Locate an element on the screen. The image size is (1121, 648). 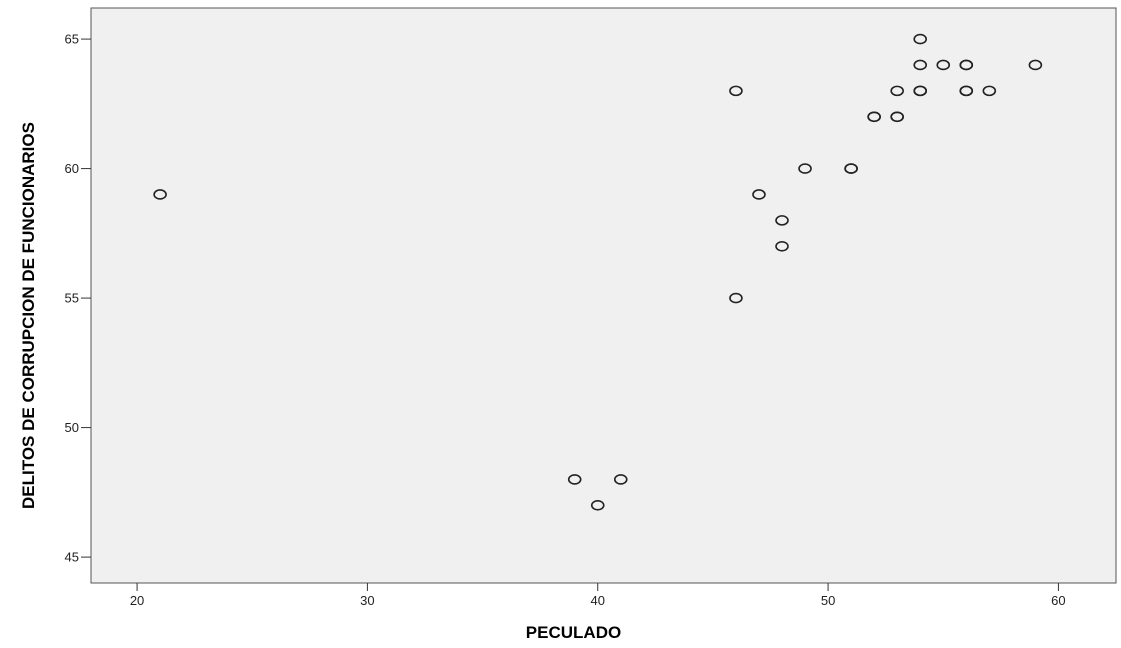
x-axis: 20 30 40 50 60 is located at coordinates (598, 595).